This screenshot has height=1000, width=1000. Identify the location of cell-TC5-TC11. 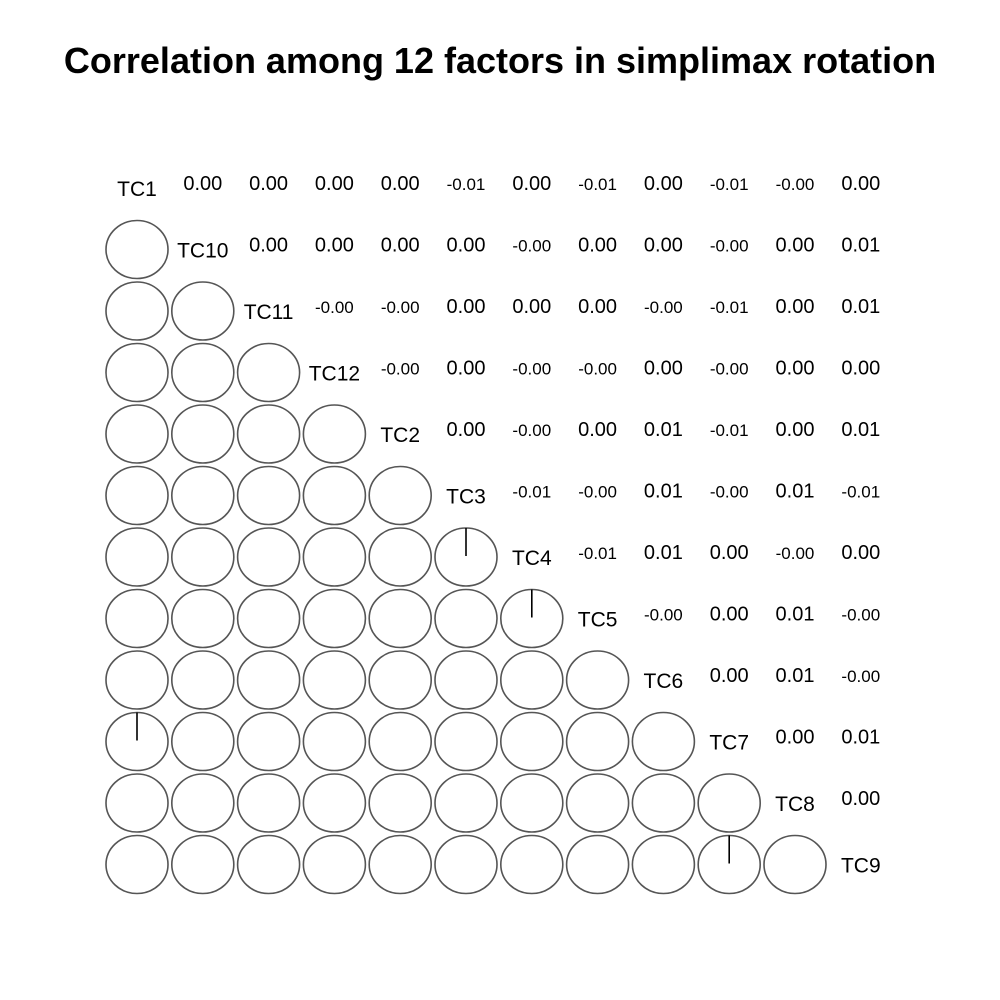
(268, 618).